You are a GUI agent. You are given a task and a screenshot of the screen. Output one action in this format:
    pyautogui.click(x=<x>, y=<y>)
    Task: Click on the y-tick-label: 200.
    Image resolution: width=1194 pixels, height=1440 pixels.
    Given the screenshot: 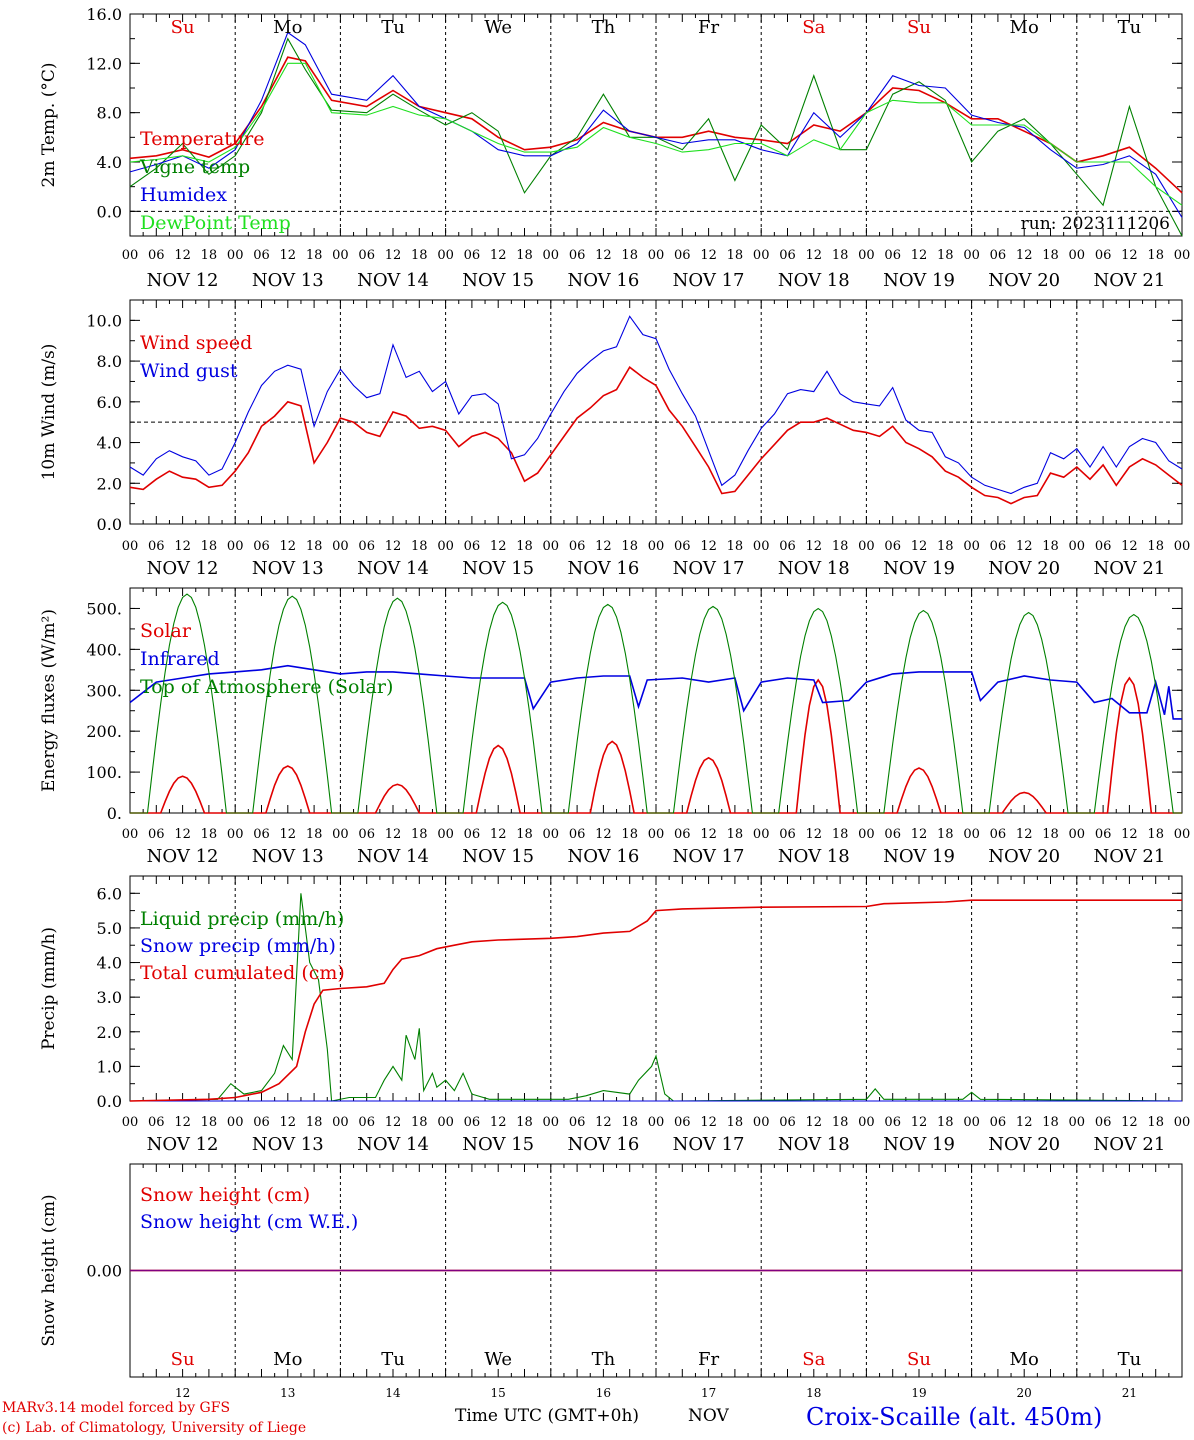 What is the action you would take?
    pyautogui.click(x=104, y=731)
    